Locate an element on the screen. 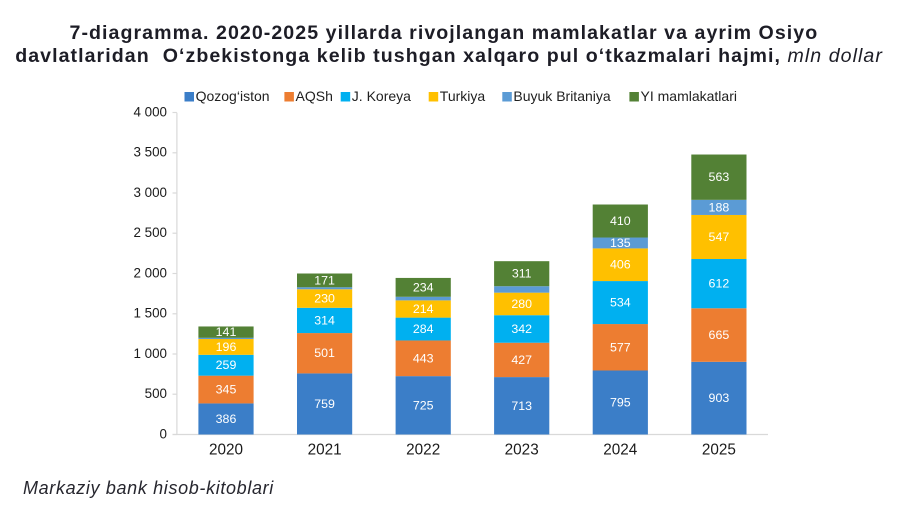  svg-text: 284 is located at coordinates (423, 329).